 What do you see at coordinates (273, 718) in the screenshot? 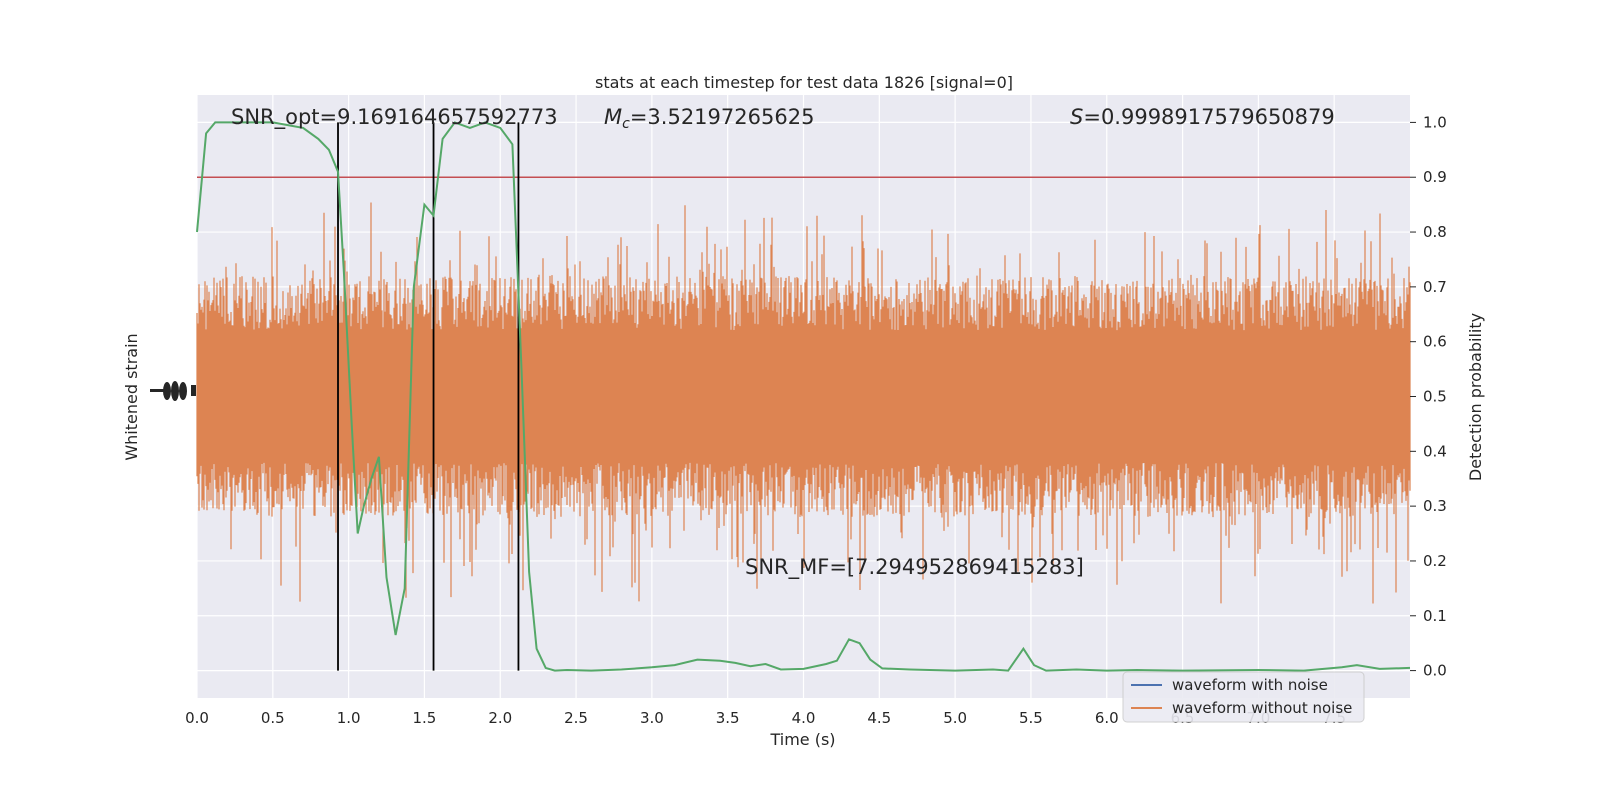
I see `x-tick-label: 0.5` at bounding box center [273, 718].